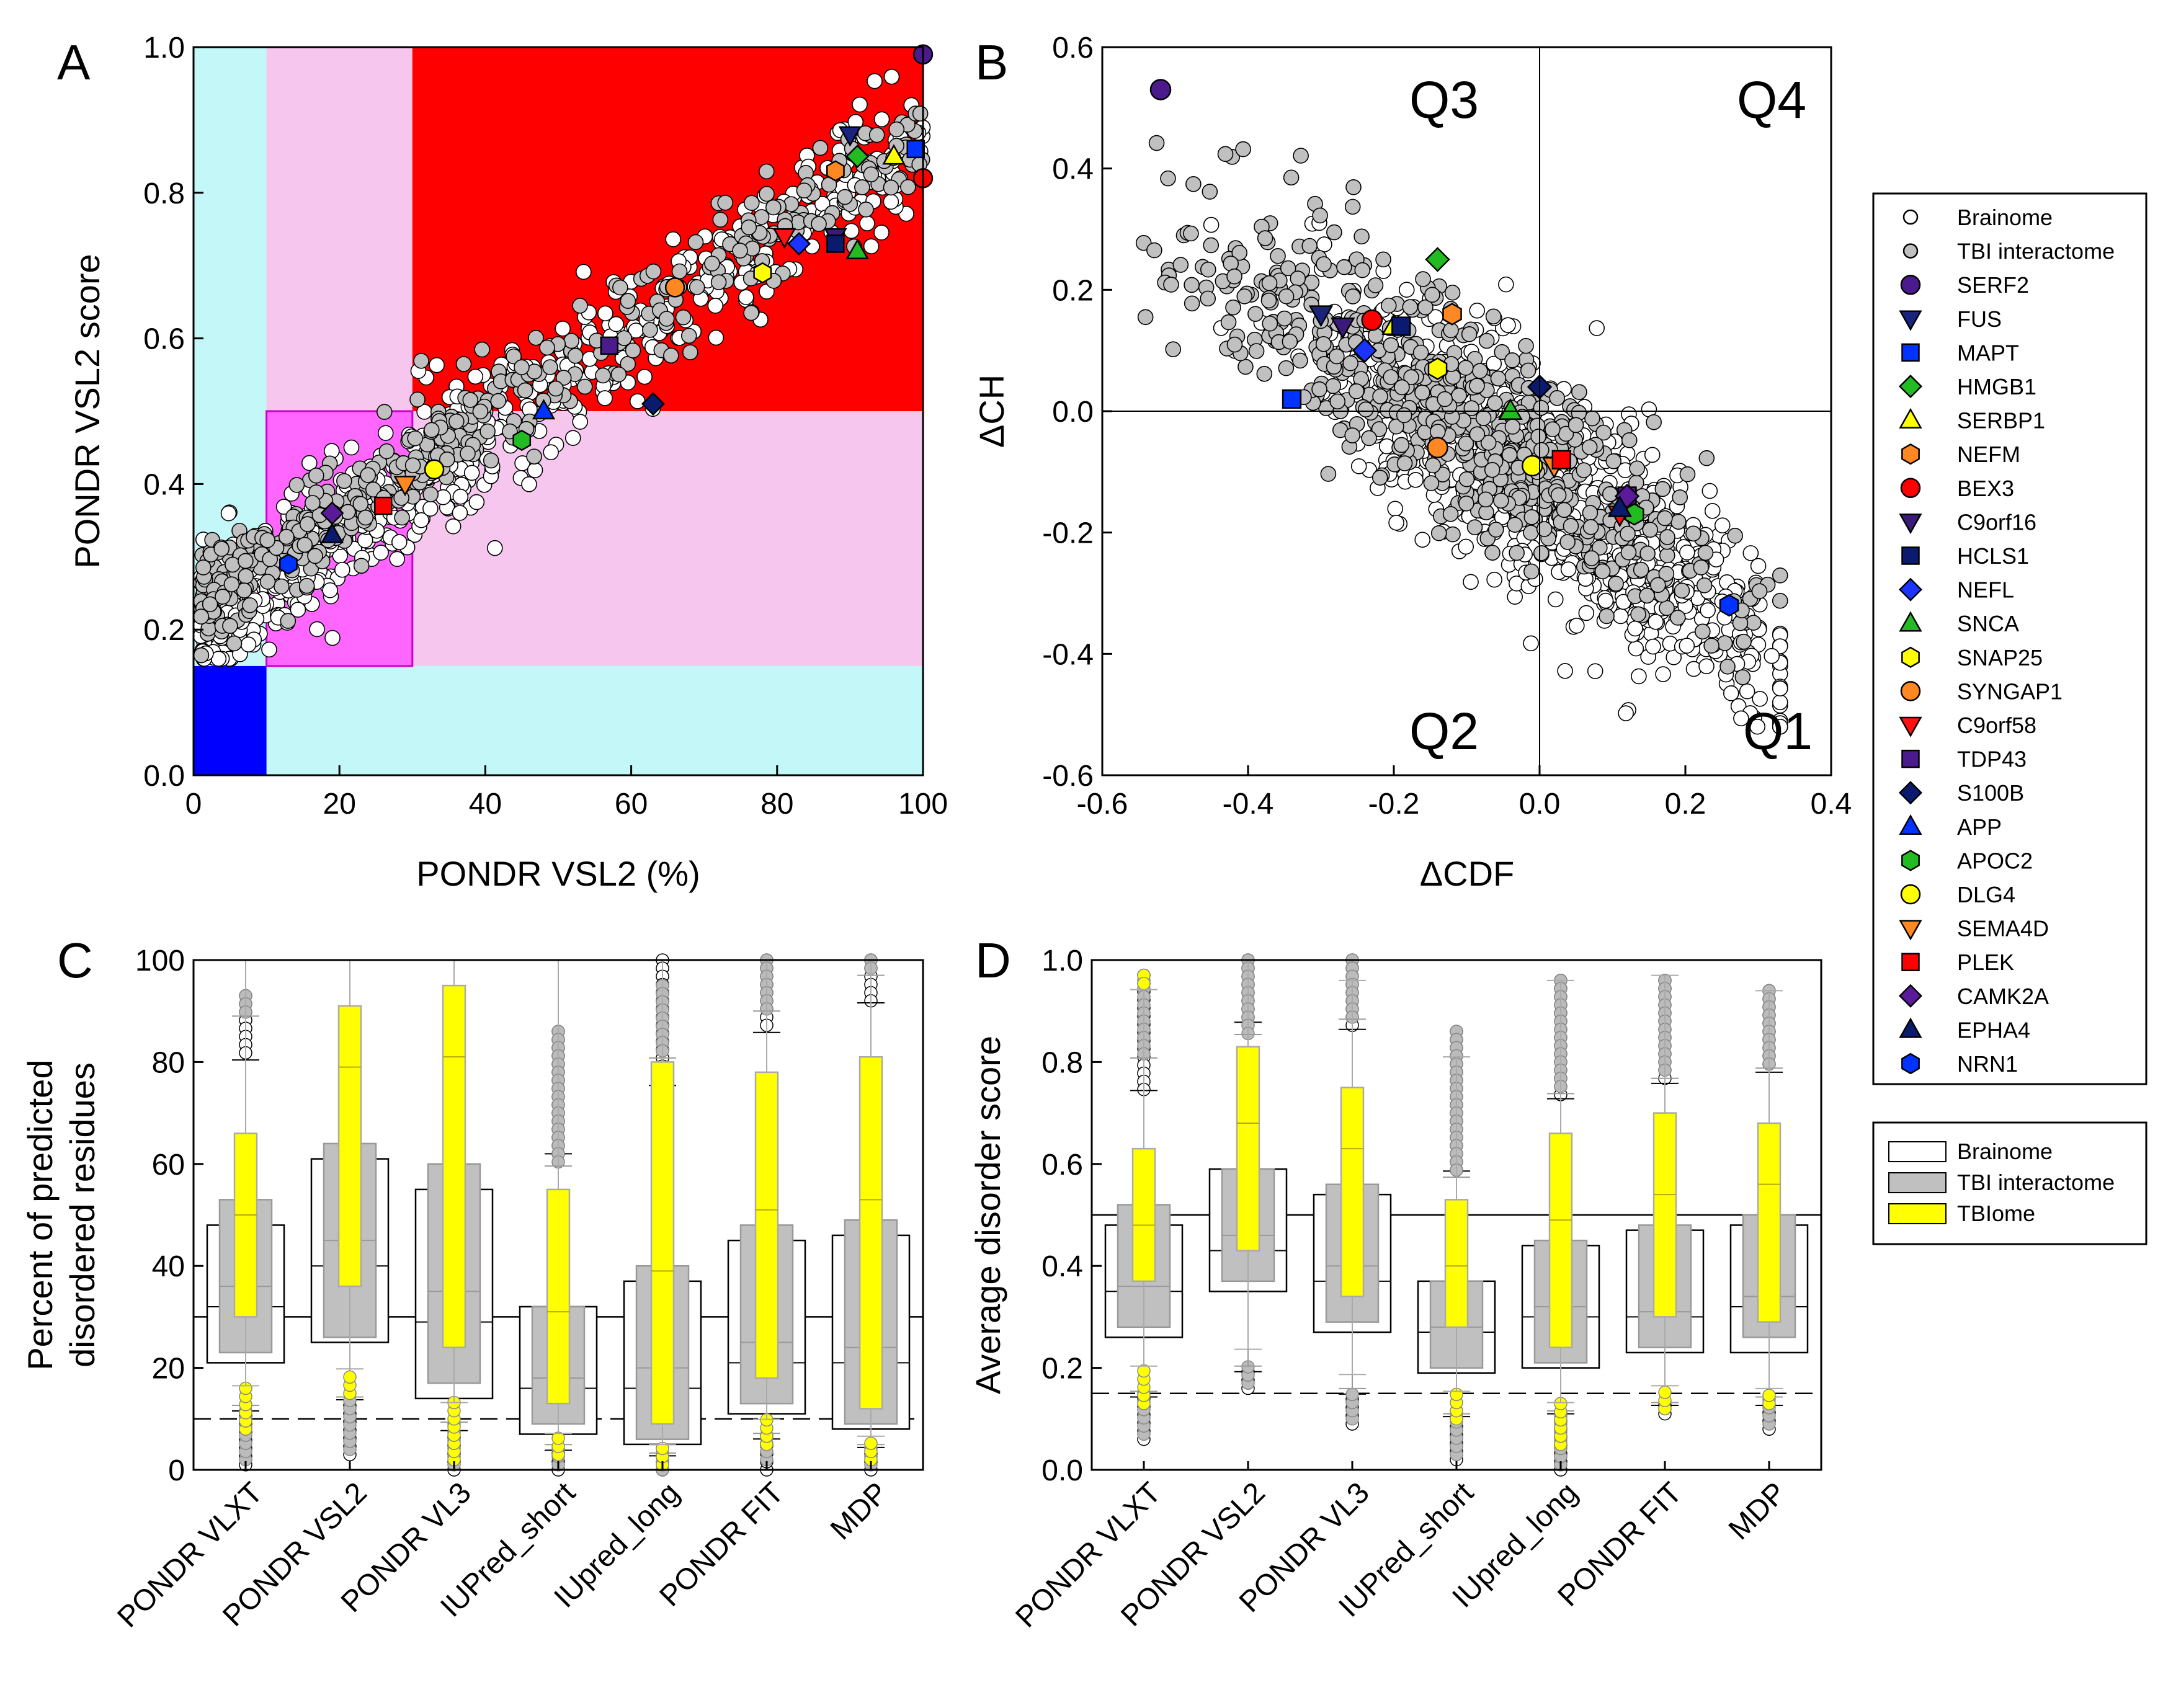 This screenshot has height=1708, width=2163. I want to click on legend-symbol-bex3, so click(1910, 488).